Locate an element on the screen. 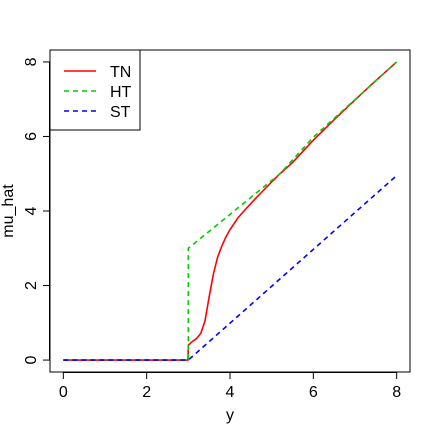 The height and width of the screenshot is (436, 436). x-axis: 0 2 4 6 8 is located at coordinates (230, 386).